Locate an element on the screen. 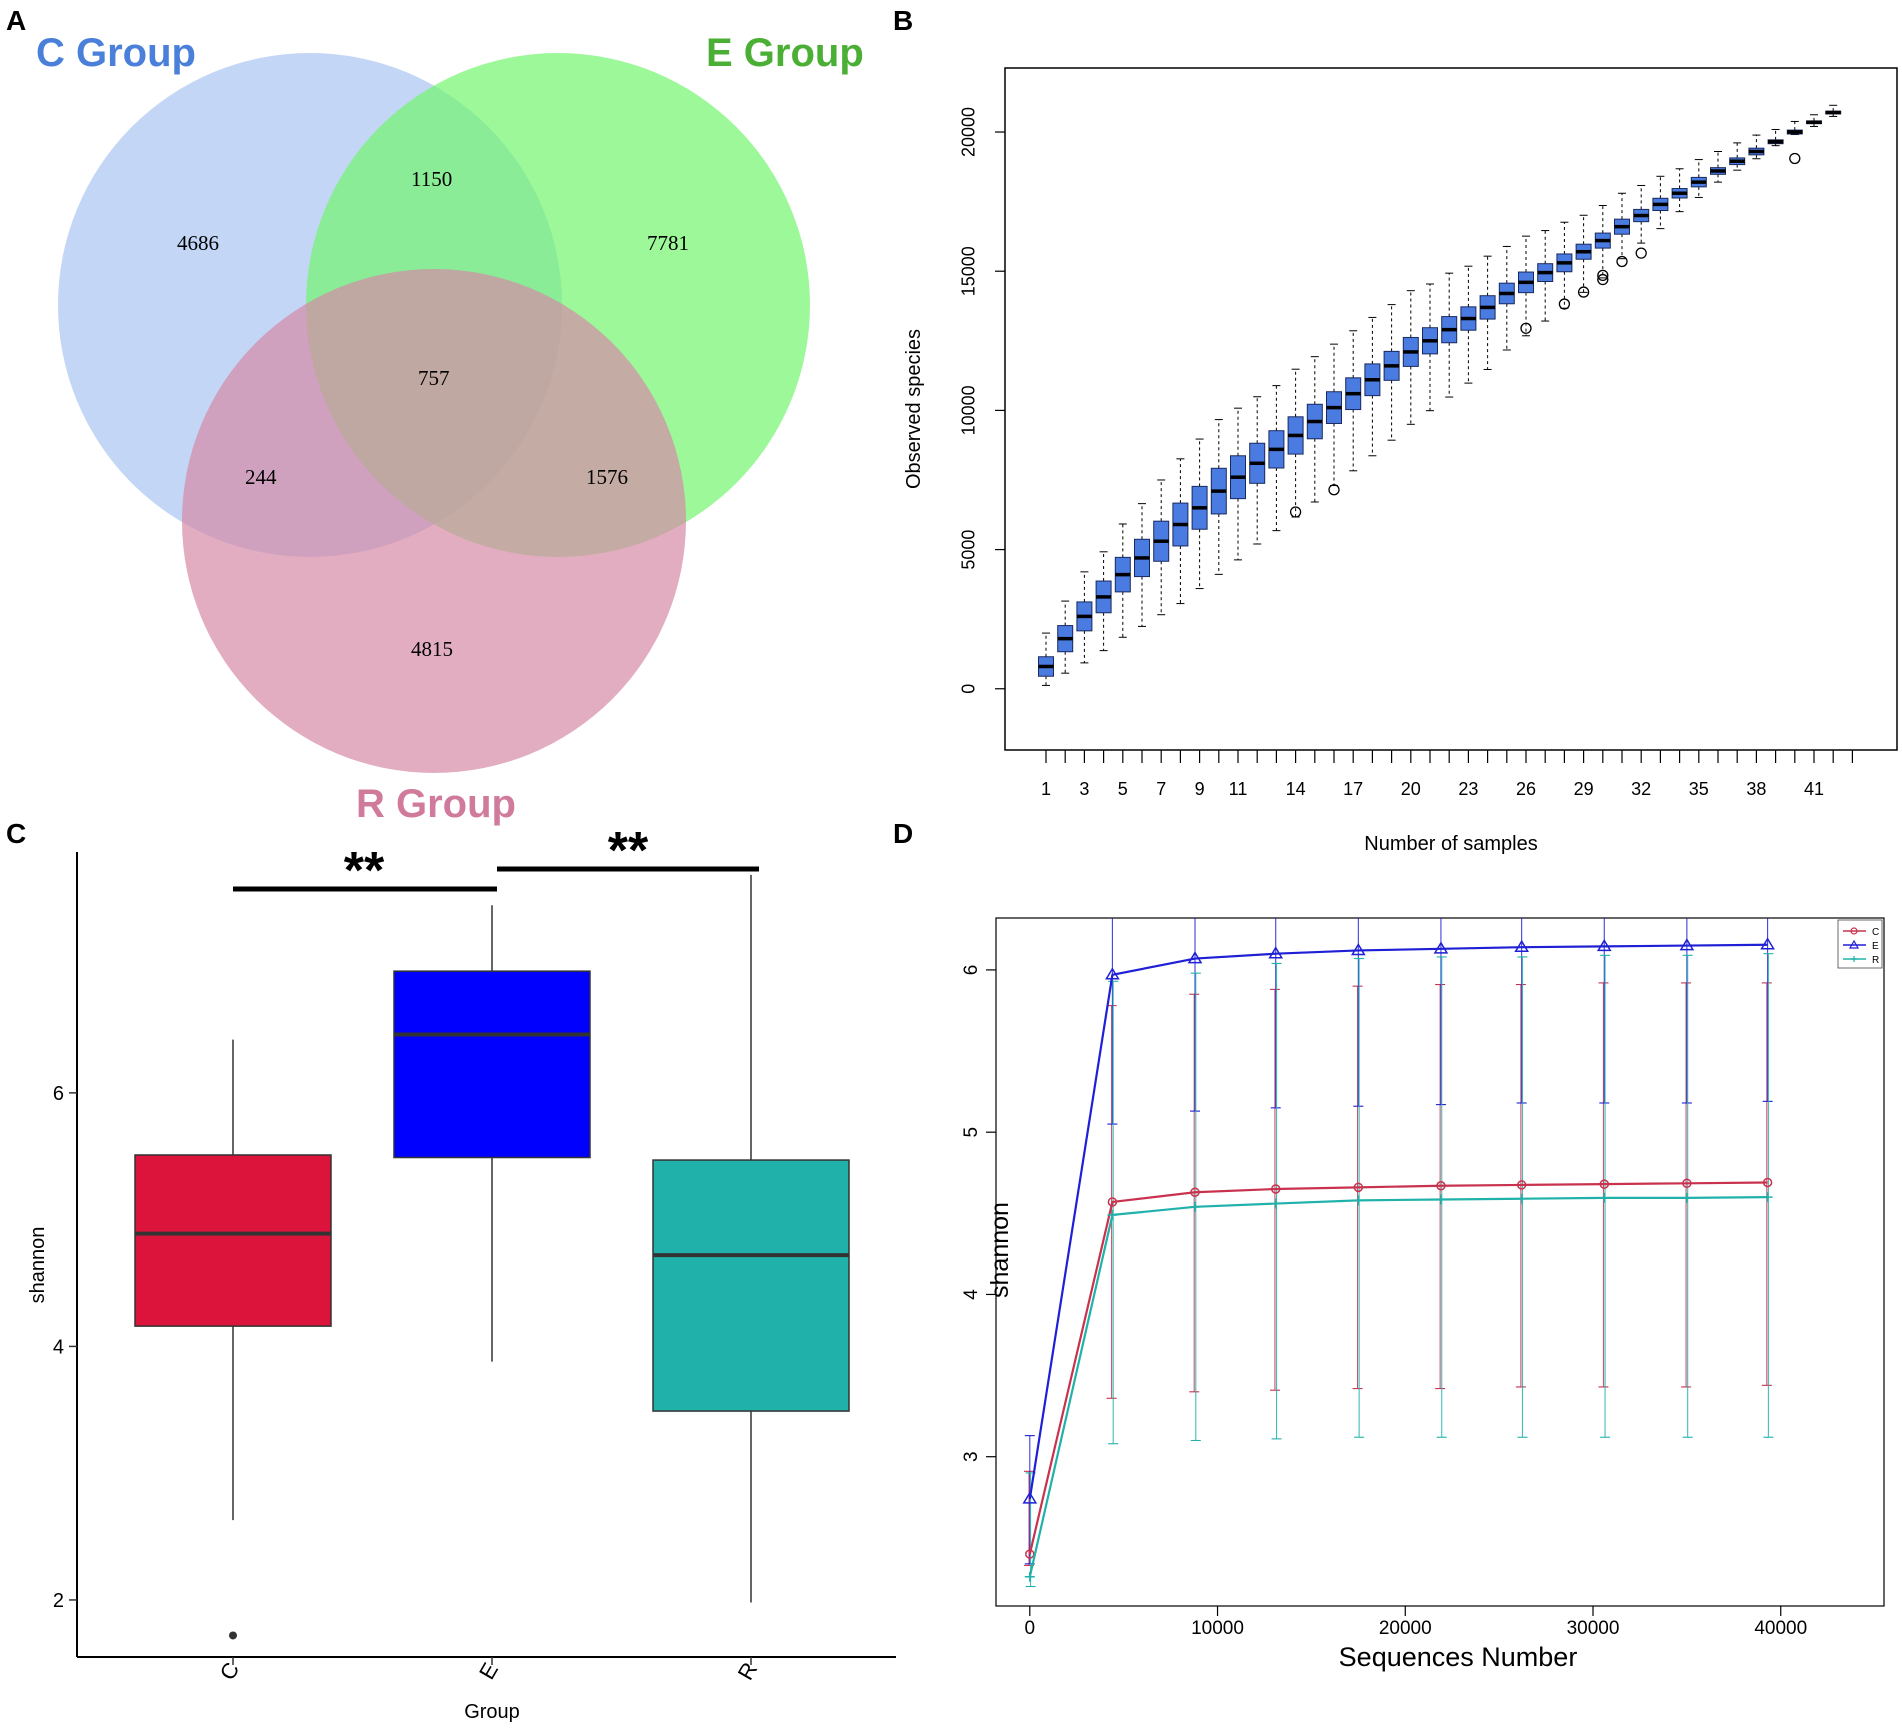 The image size is (1902, 1730). x-tick-label-b: 26 is located at coordinates (1526, 789).